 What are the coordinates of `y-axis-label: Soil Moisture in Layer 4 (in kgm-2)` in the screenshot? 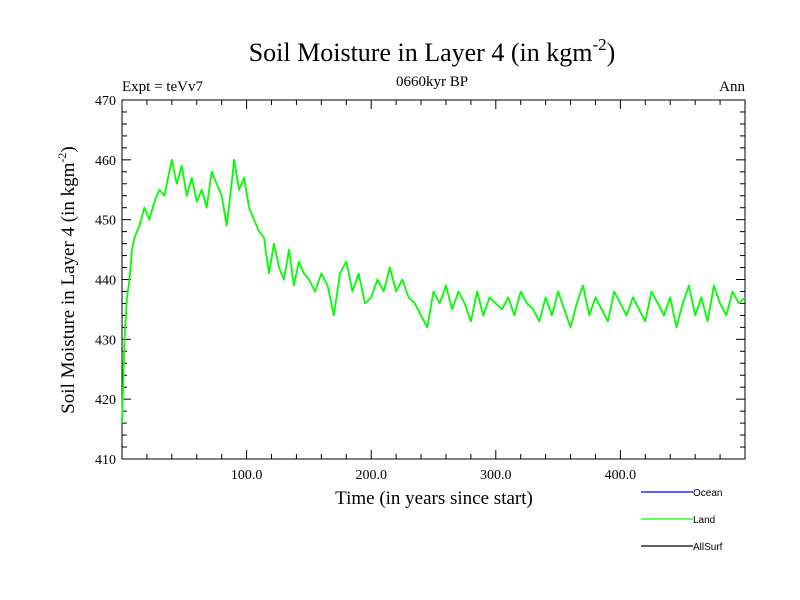 It's located at (67, 280).